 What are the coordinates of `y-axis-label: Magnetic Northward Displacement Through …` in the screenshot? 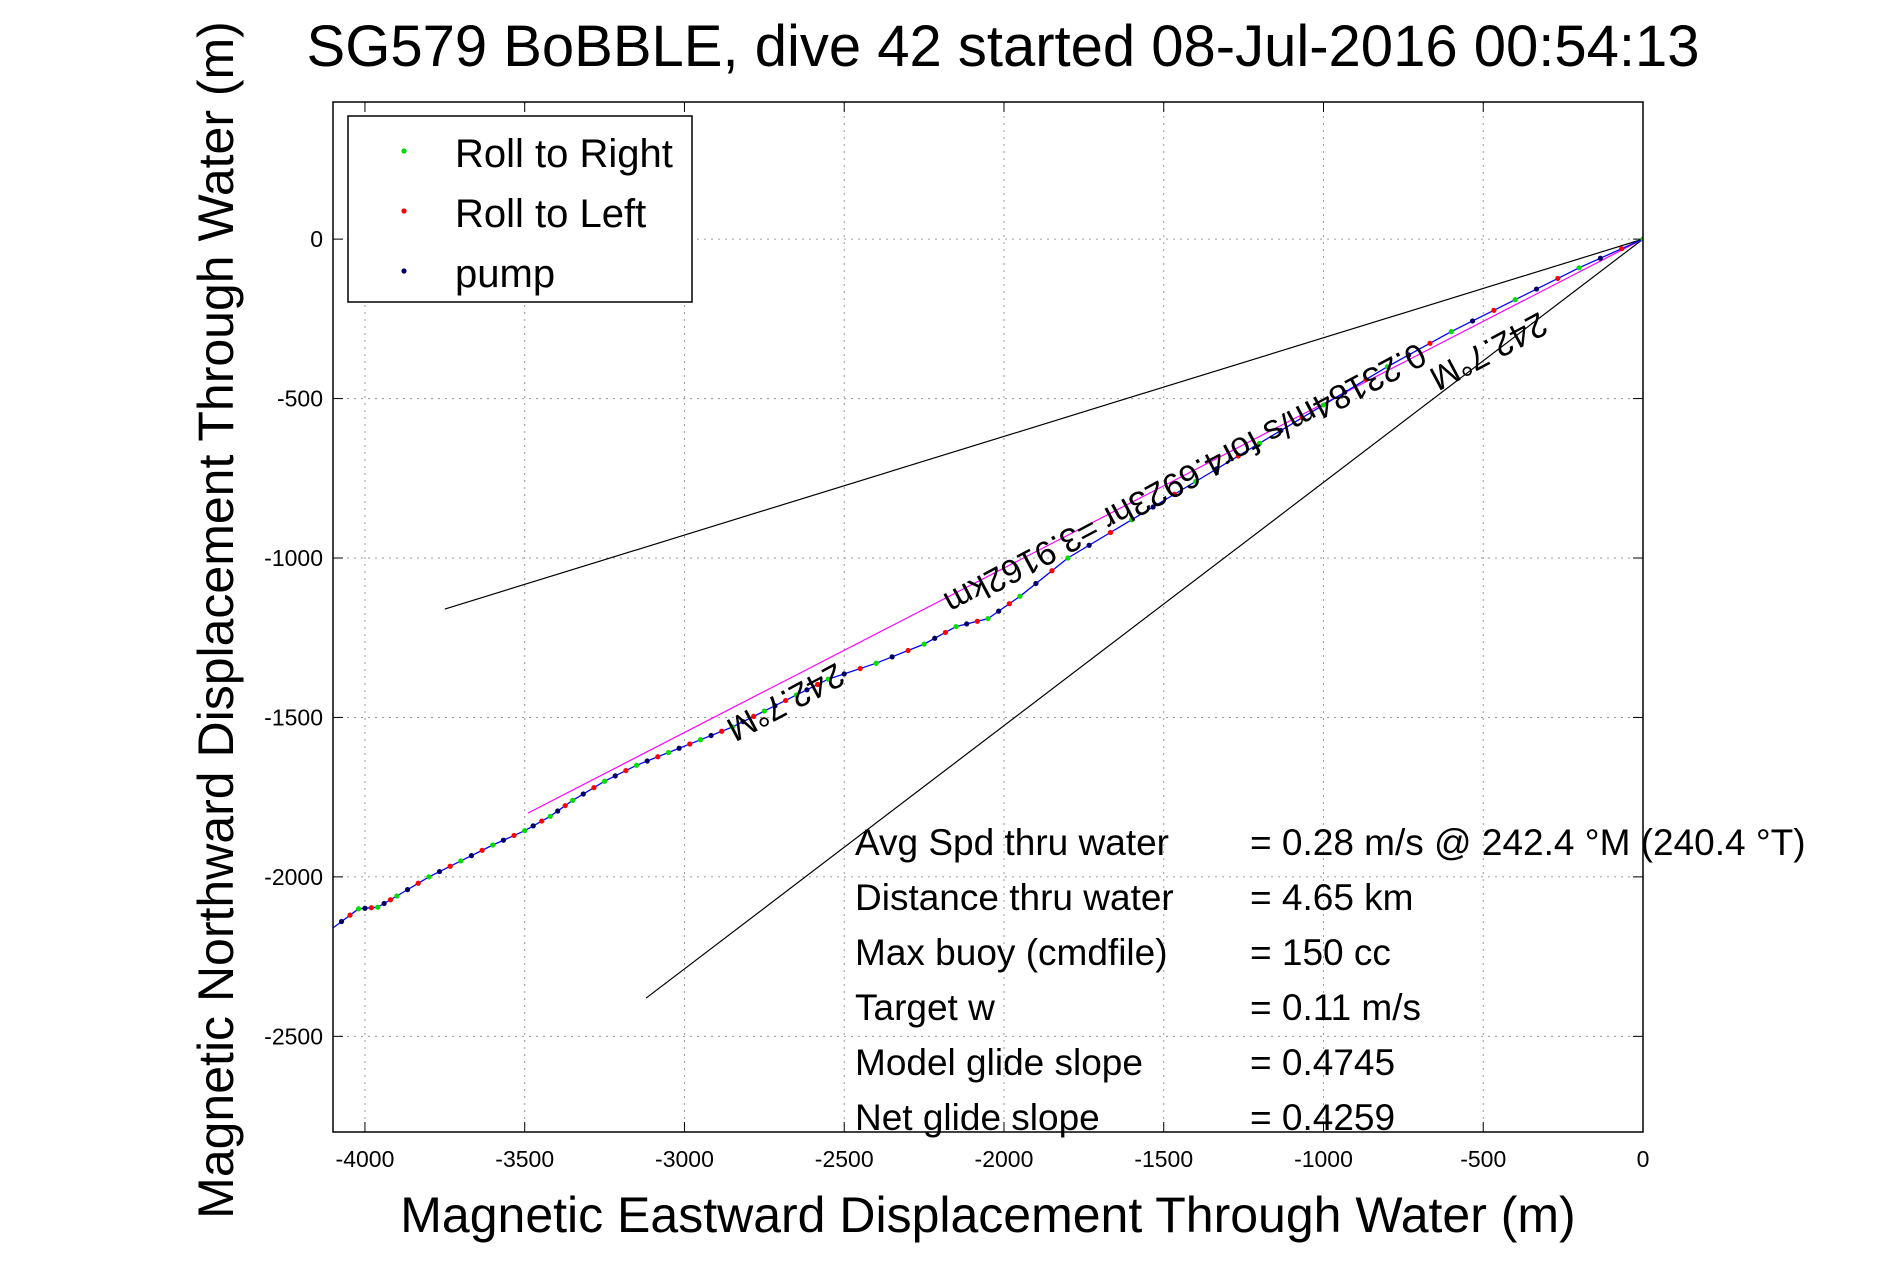 It's located at (216, 620).